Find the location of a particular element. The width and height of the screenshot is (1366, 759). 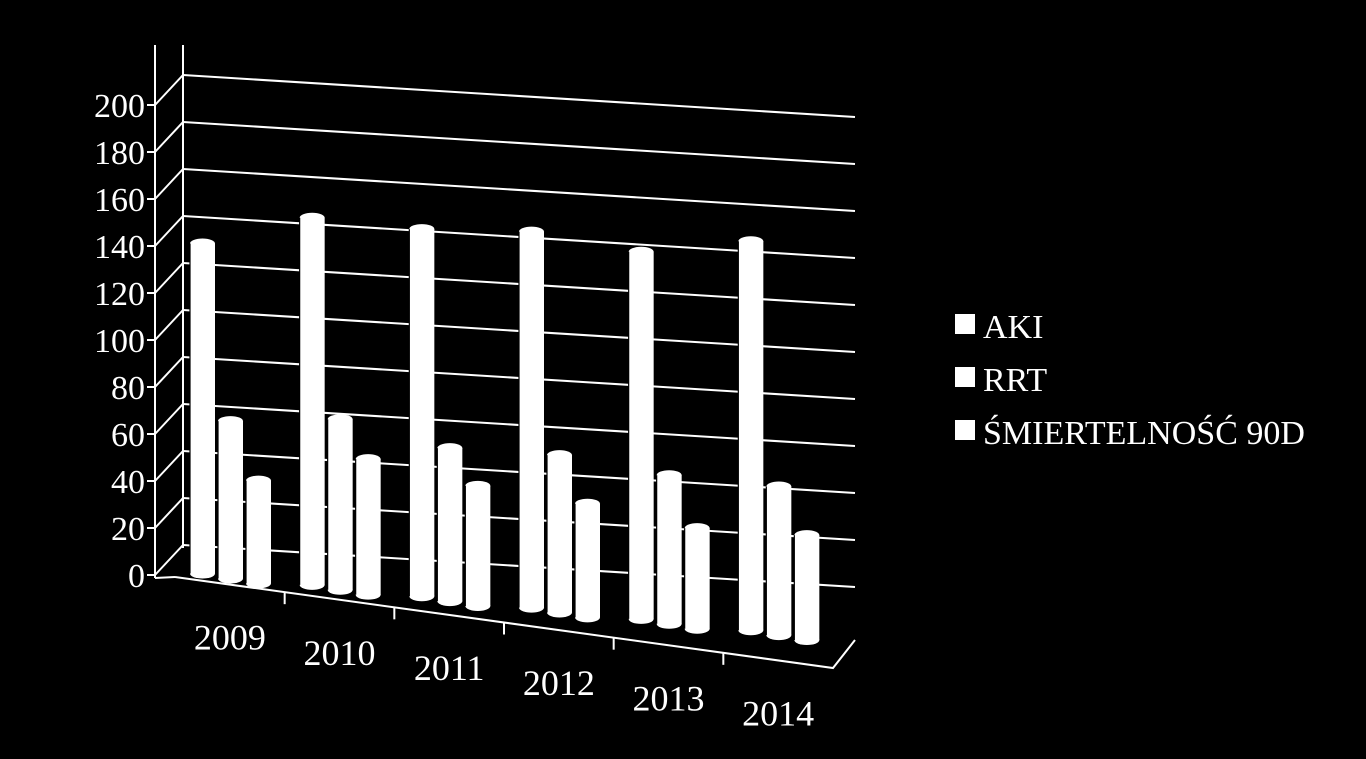

x-tick-label: 2012 is located at coordinates (559, 683).